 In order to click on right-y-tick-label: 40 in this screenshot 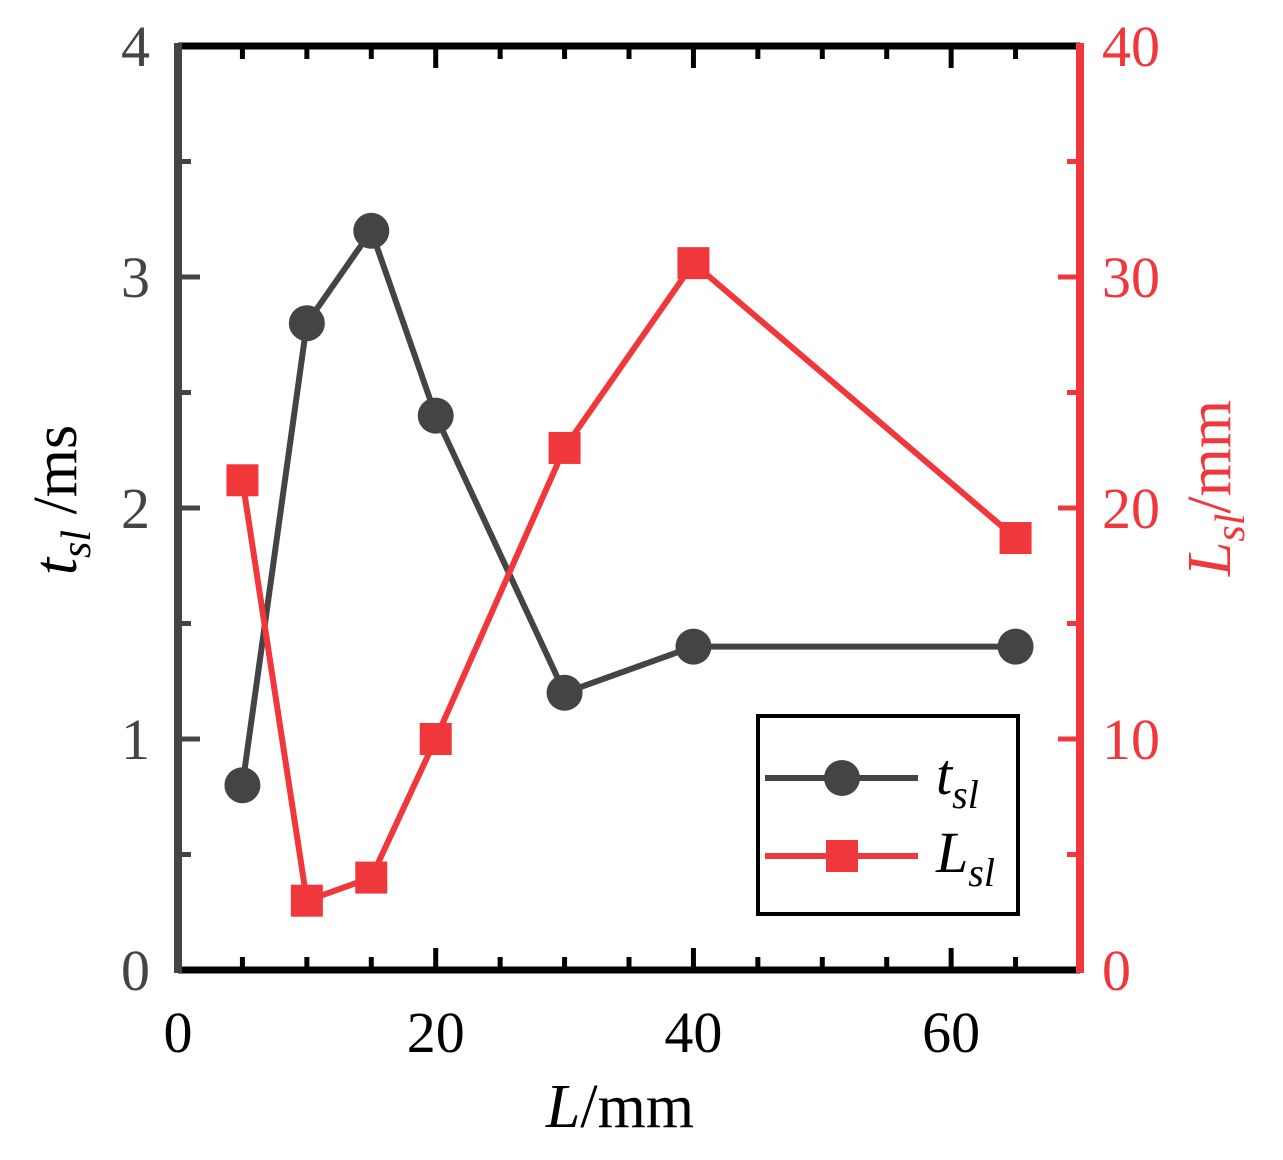, I will do `click(1131, 46)`.